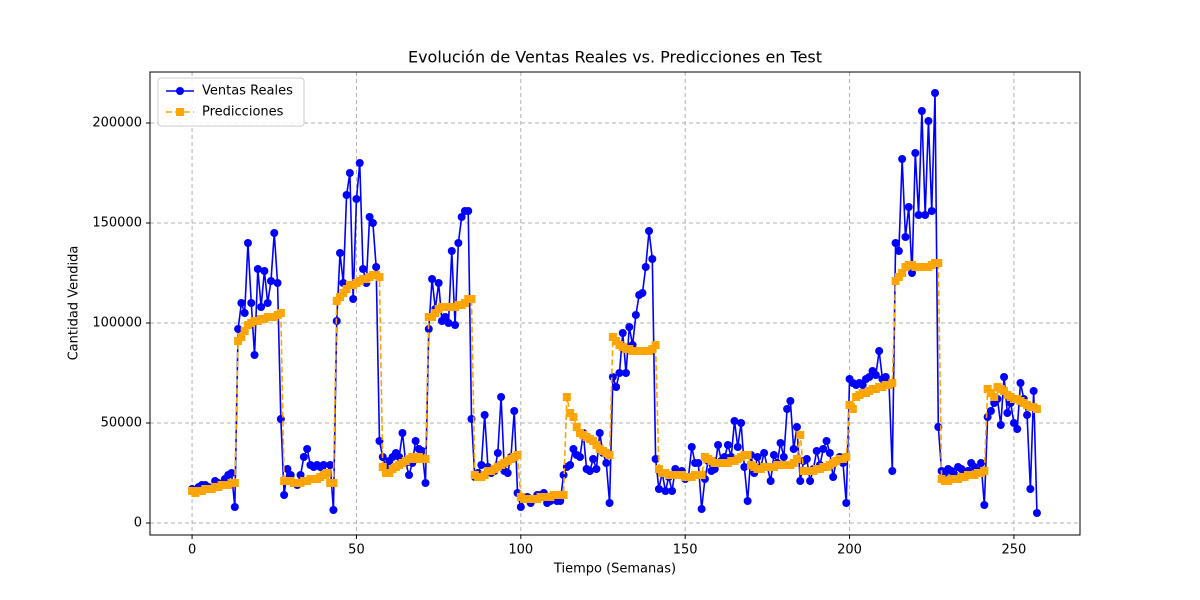 This screenshot has height=600, width=1200. What do you see at coordinates (117, 223) in the screenshot?
I see `y-tick-label: 150000` at bounding box center [117, 223].